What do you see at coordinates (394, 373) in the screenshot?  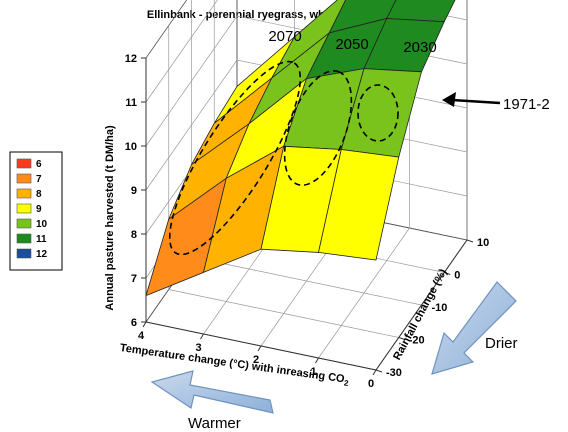 I see `y-tick-label: -30` at bounding box center [394, 373].